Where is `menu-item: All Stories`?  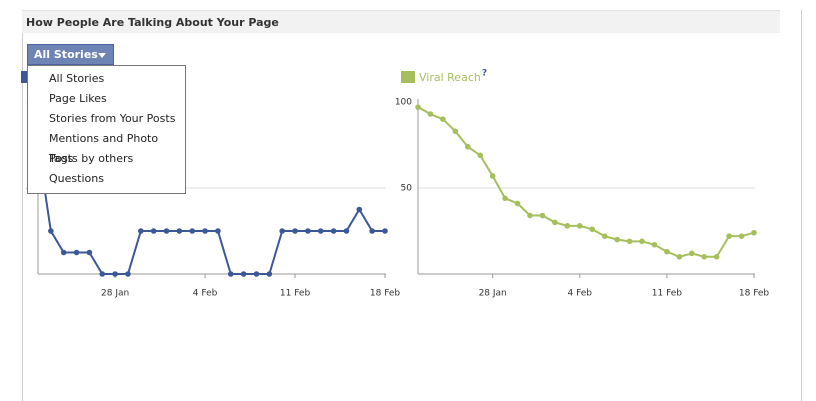 menu-item: All Stories is located at coordinates (77, 78).